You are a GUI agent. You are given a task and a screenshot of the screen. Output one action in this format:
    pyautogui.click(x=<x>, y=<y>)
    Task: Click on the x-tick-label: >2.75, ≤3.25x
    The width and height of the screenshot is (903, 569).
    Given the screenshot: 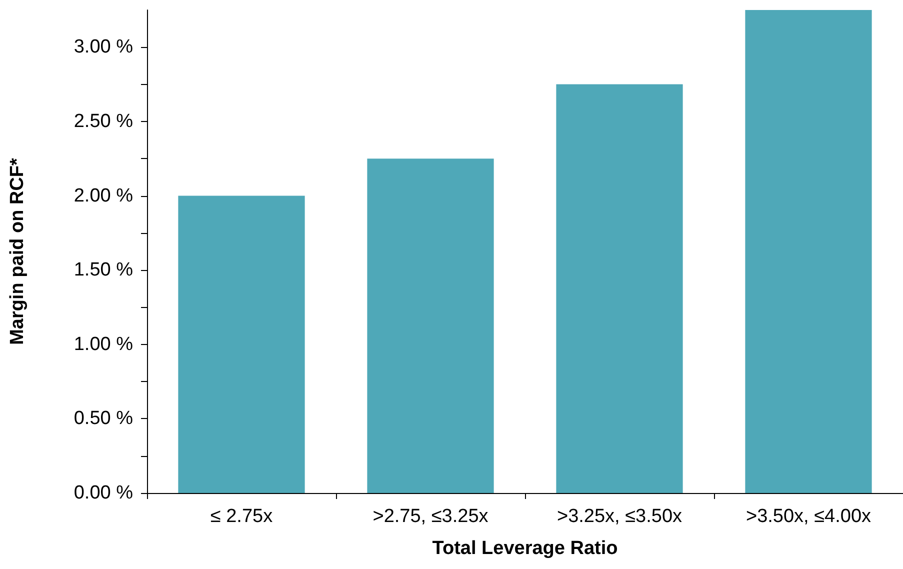 What is the action you would take?
    pyautogui.click(x=430, y=516)
    